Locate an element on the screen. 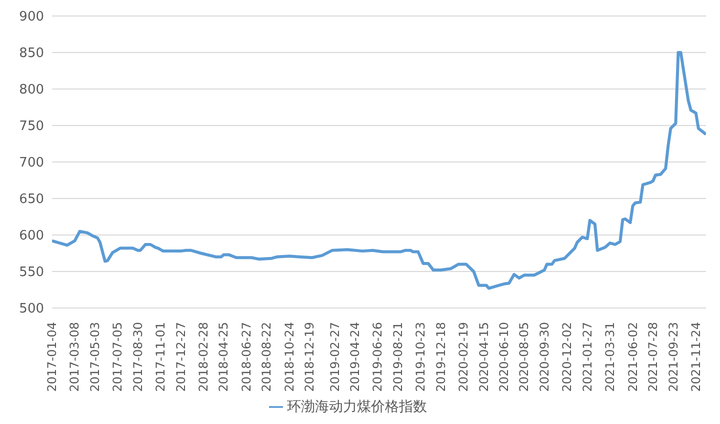 This screenshot has width=720, height=424. x-tick-label: 2017-08-30 is located at coordinates (137, 357).